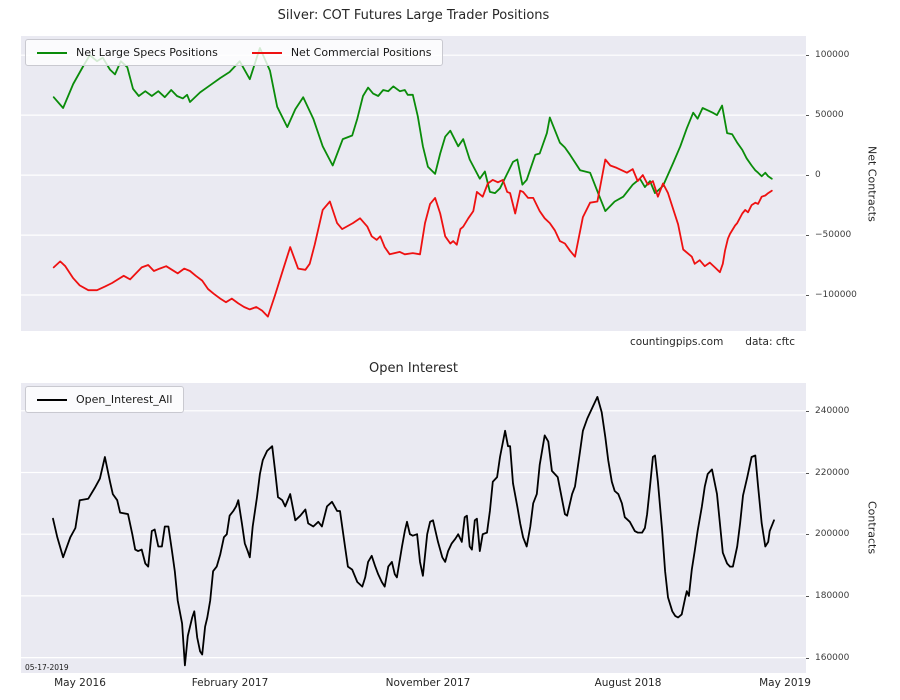  Describe the element at coordinates (872, 528) in the screenshot. I see `bottom-y-axis-title: Contracts` at that location.